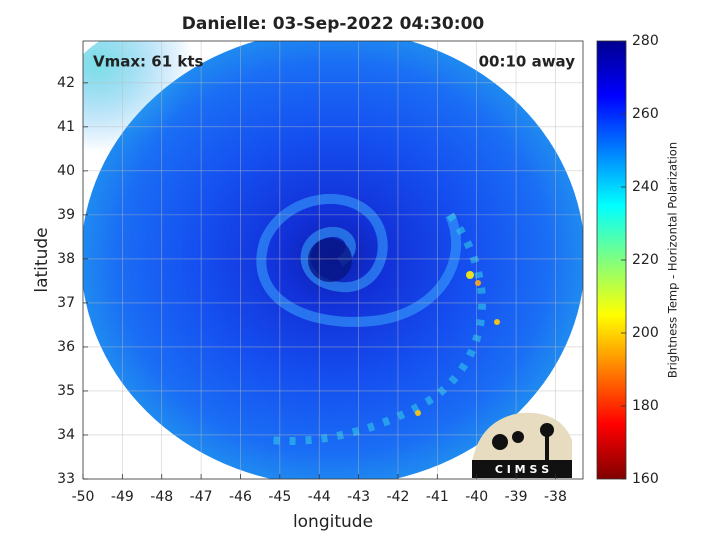 The width and height of the screenshot is (720, 540). Describe the element at coordinates (66, 303) in the screenshot. I see `y-tick-label: 37` at that location.